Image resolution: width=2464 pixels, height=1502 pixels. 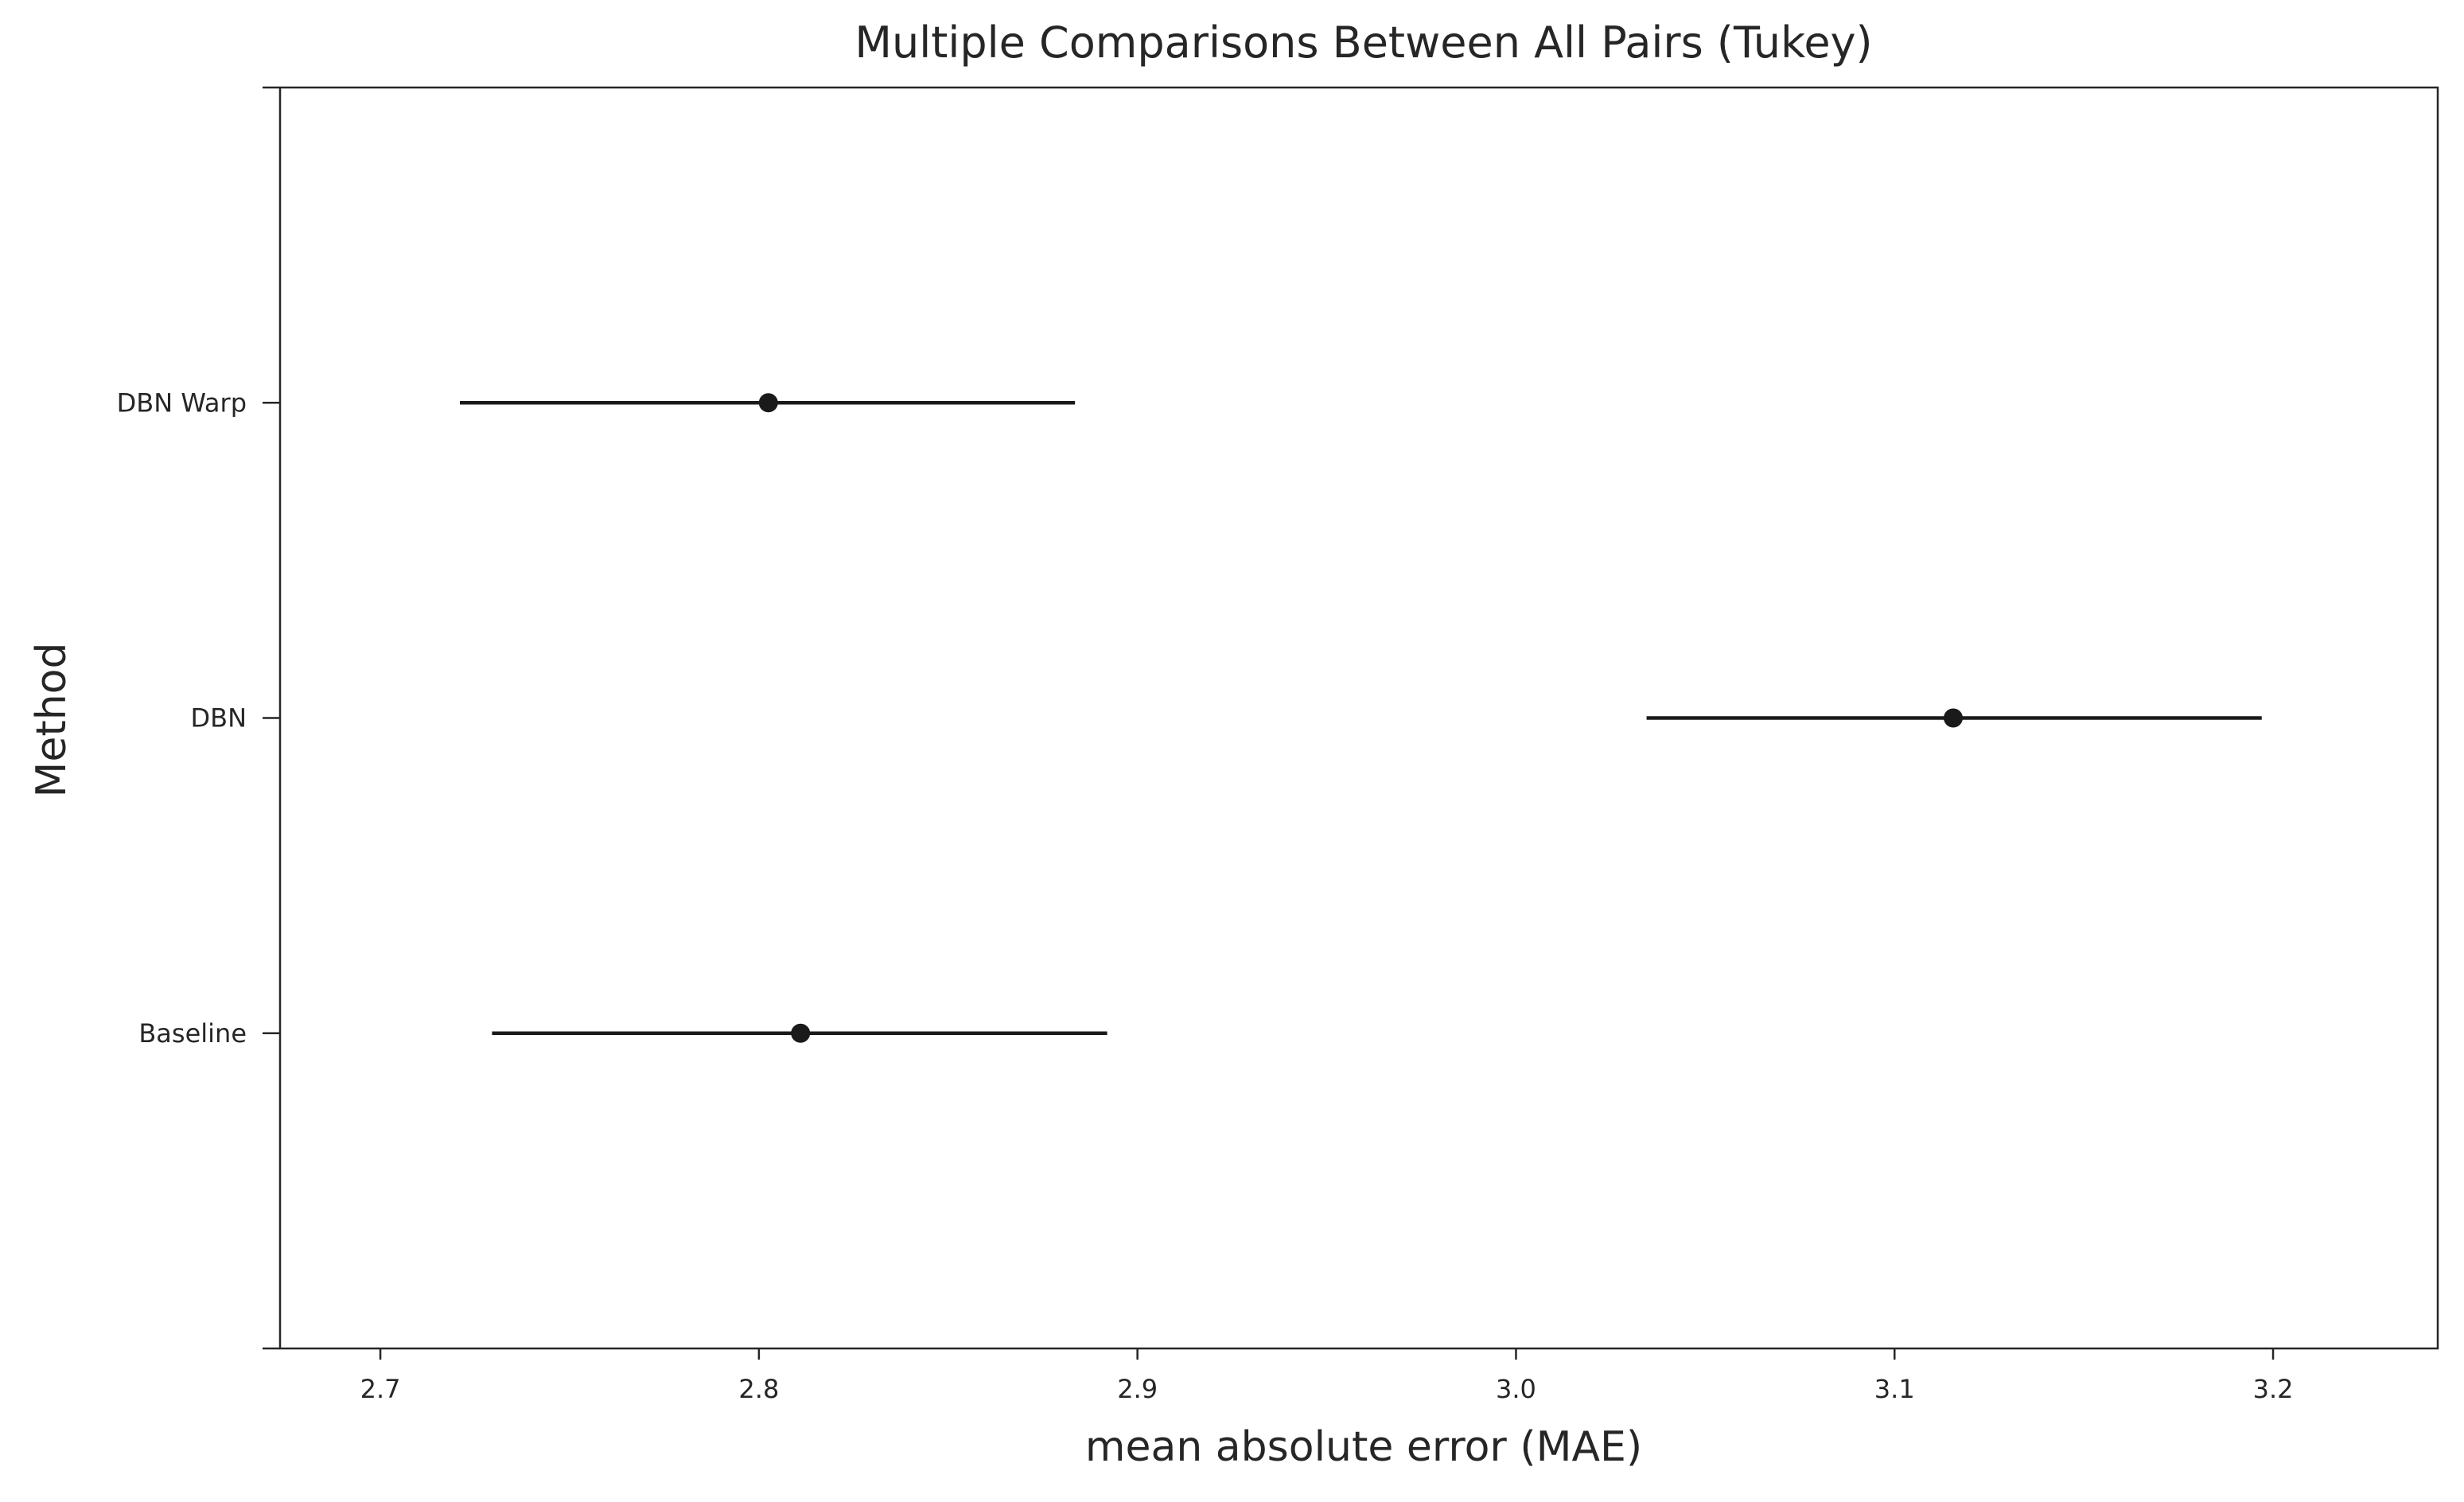 I want to click on y-tick-label: DBN, so click(x=218, y=718).